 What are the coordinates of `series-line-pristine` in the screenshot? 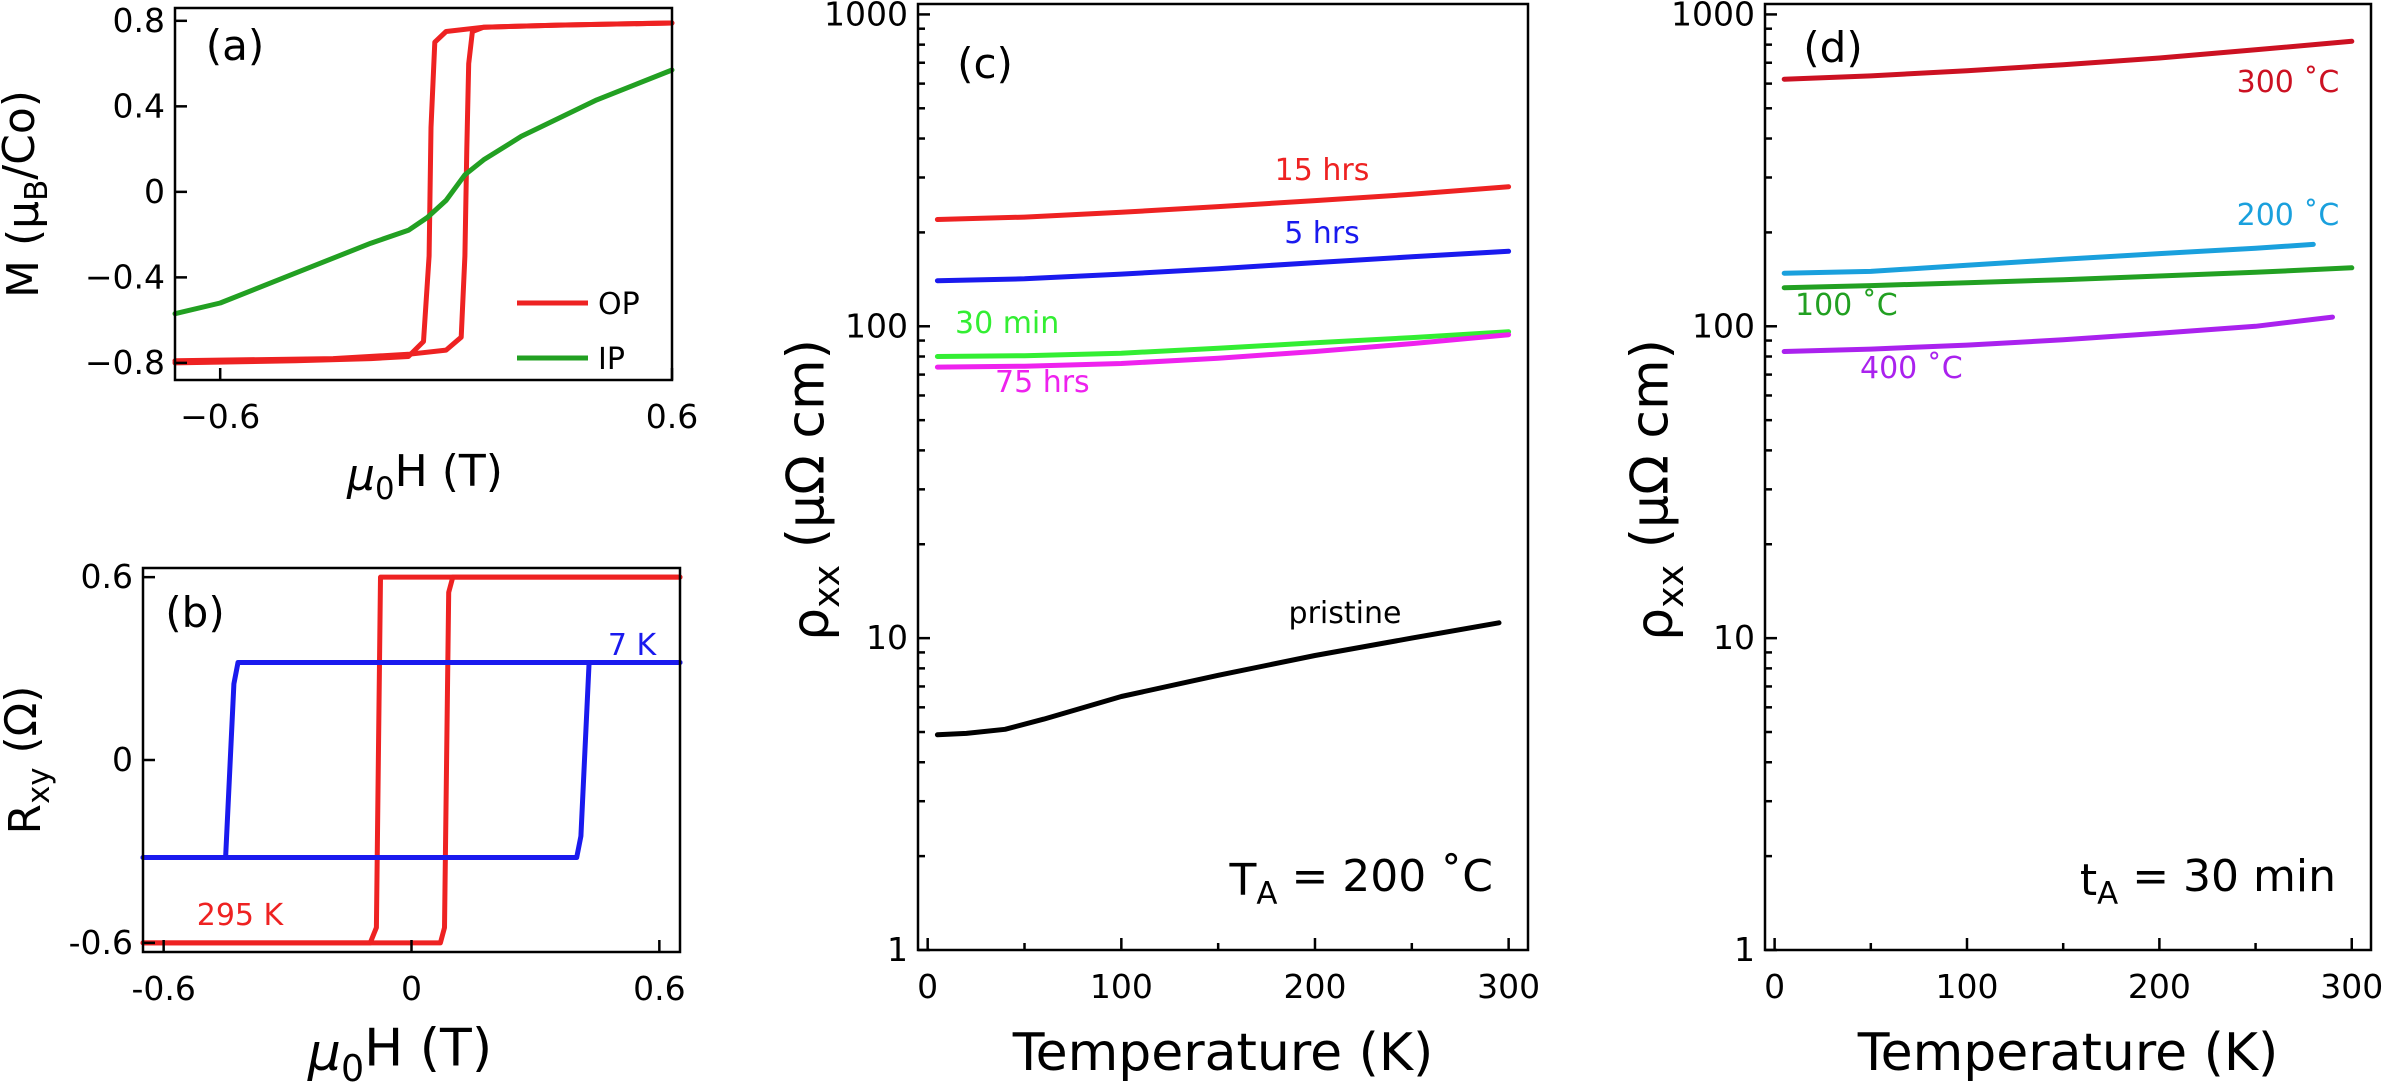 It's located at (1218, 679).